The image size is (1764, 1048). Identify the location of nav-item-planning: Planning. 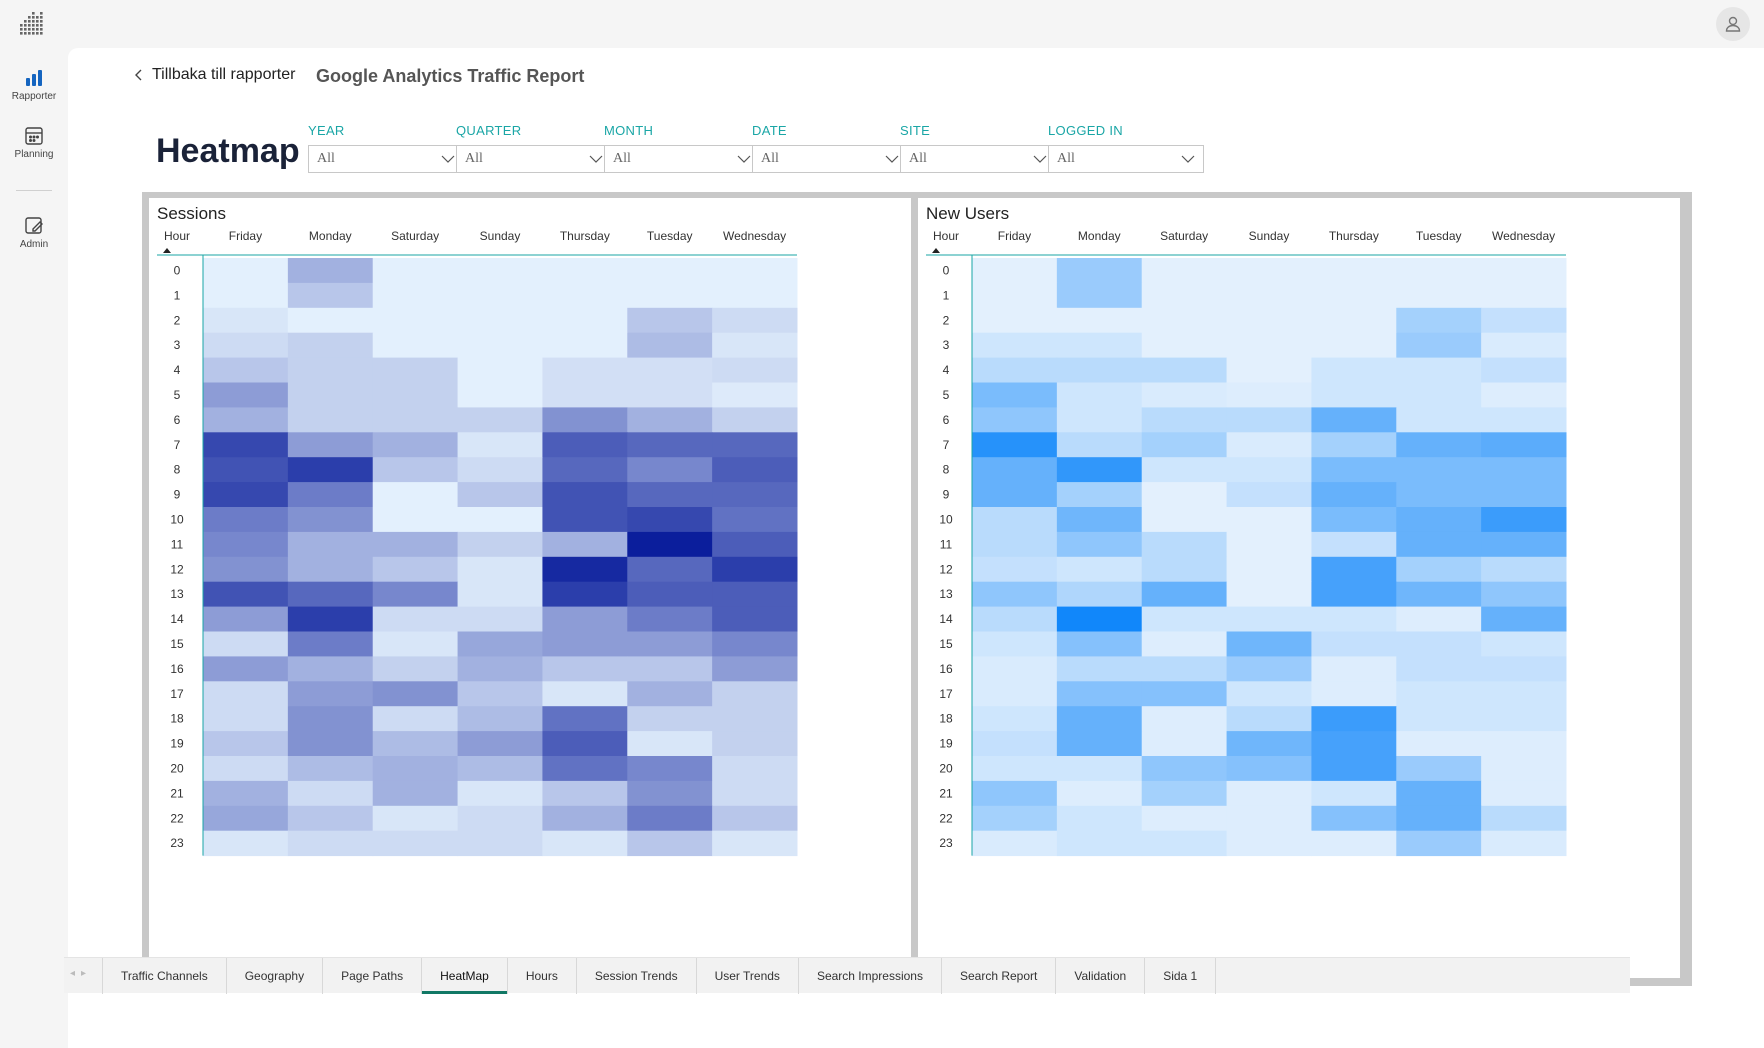
(34, 143).